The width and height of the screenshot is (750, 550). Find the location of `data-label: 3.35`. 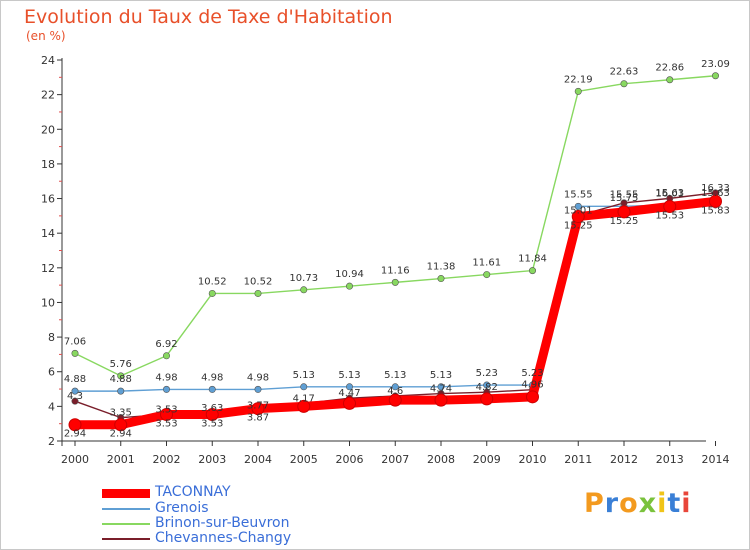

data-label: 3.35 is located at coordinates (121, 413).